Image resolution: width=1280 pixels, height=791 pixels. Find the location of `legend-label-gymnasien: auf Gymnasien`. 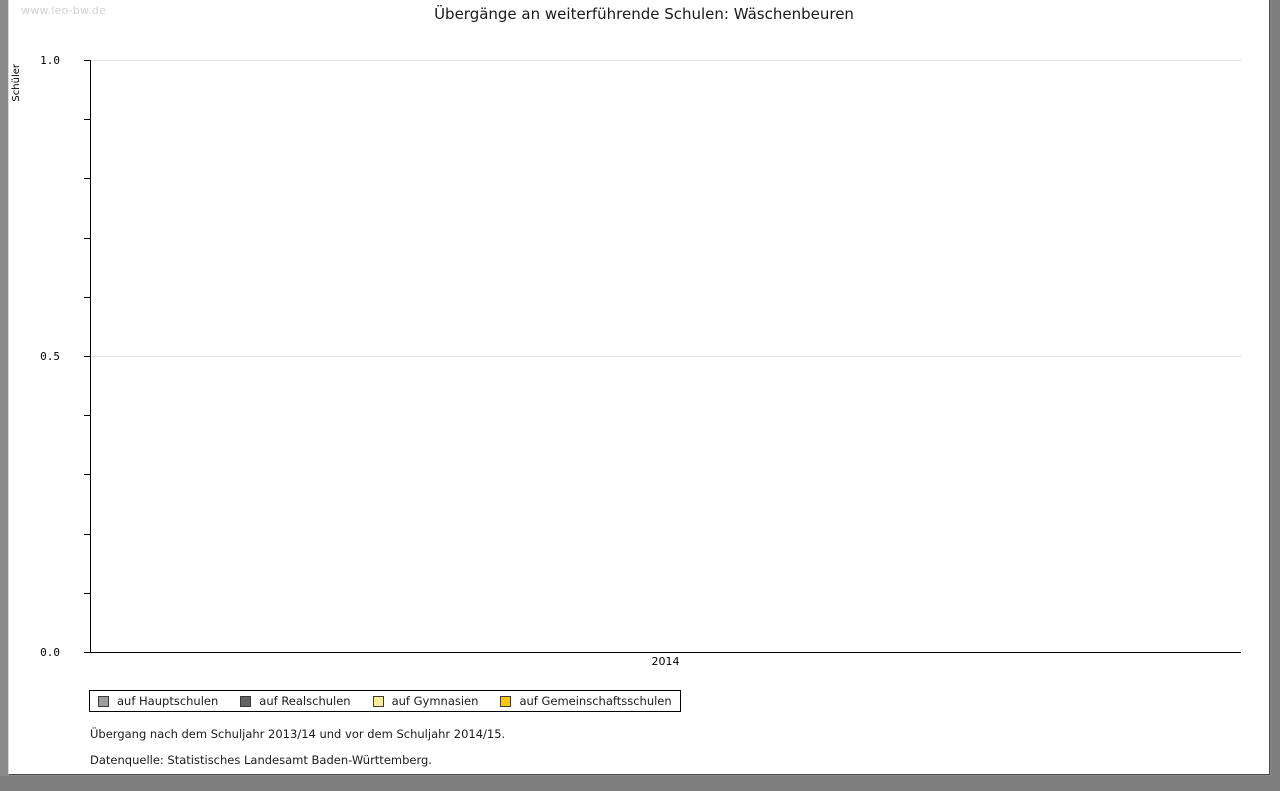

legend-label-gymnasien: auf Gymnasien is located at coordinates (435, 701).